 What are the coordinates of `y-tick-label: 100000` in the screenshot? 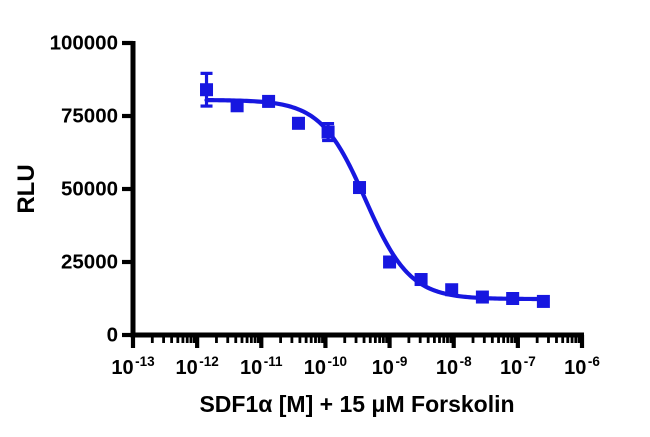 It's located at (84, 43).